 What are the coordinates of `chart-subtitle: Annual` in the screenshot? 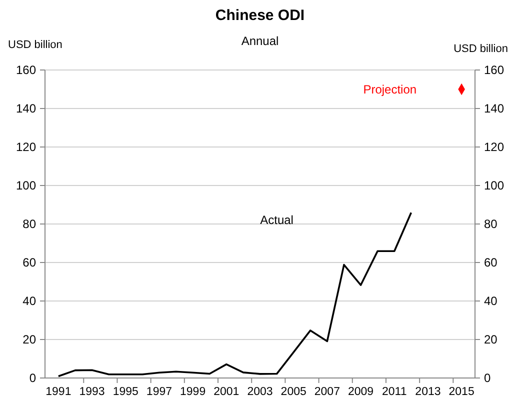 It's located at (260, 41).